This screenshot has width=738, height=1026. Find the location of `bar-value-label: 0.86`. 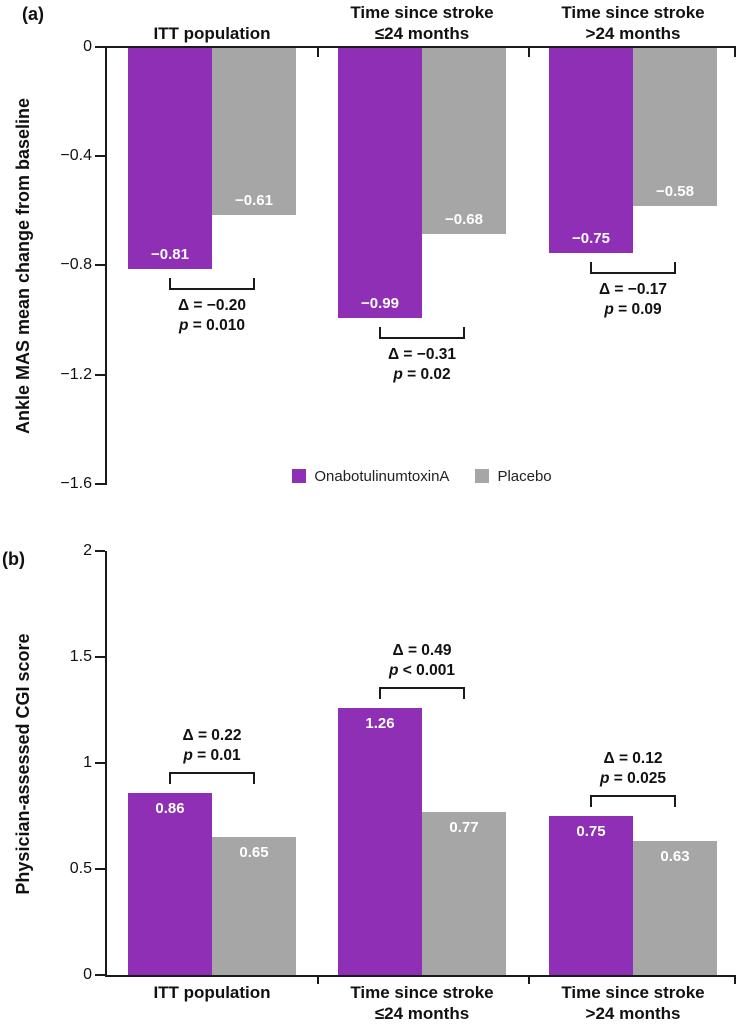

bar-value-label: 0.86 is located at coordinates (170, 808).